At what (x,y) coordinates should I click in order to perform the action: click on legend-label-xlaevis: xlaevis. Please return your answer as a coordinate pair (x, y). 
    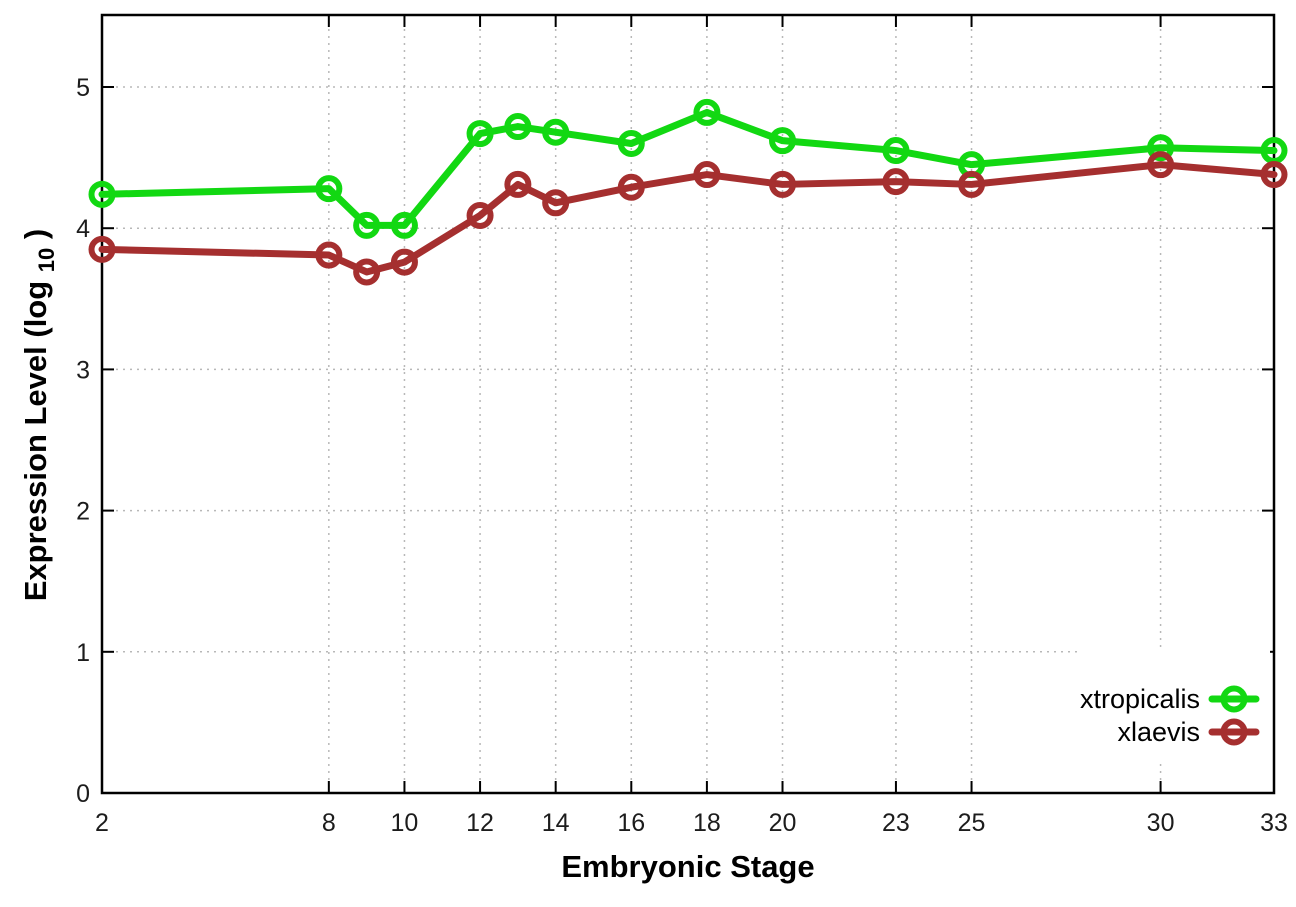
    Looking at the image, I should click on (1158, 732).